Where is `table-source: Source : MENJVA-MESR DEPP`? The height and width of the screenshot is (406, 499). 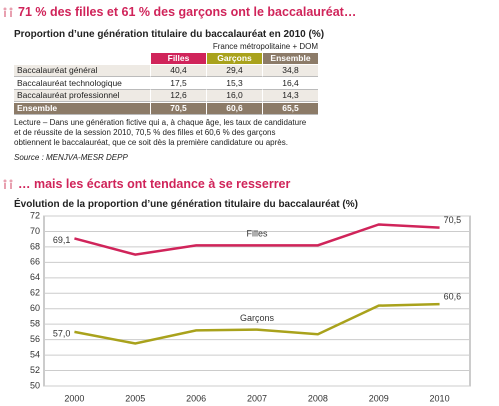
table-source: Source : MENJVA-MESR DEPP is located at coordinates (71, 157).